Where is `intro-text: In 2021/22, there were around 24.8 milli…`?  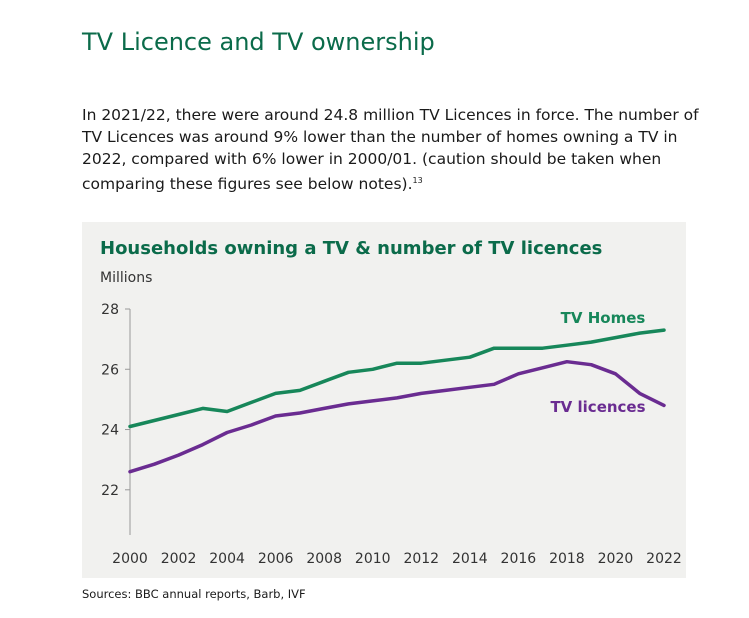 intro-text: In 2021/22, there were around 24.8 milli… is located at coordinates (390, 150).